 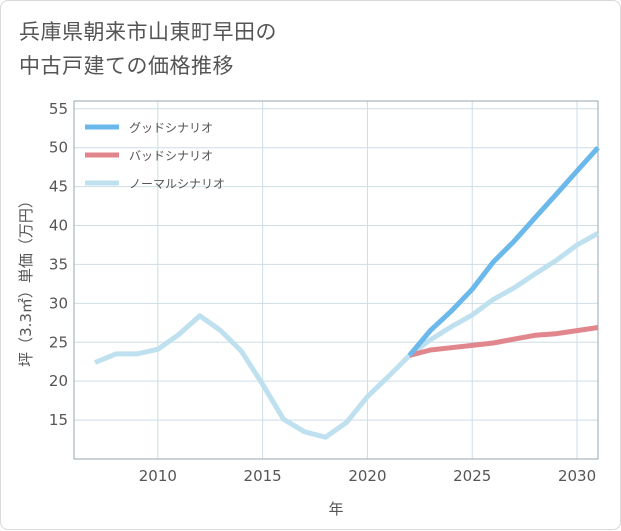 What do you see at coordinates (58, 187) in the screenshot?
I see `y-tick-label: 45` at bounding box center [58, 187].